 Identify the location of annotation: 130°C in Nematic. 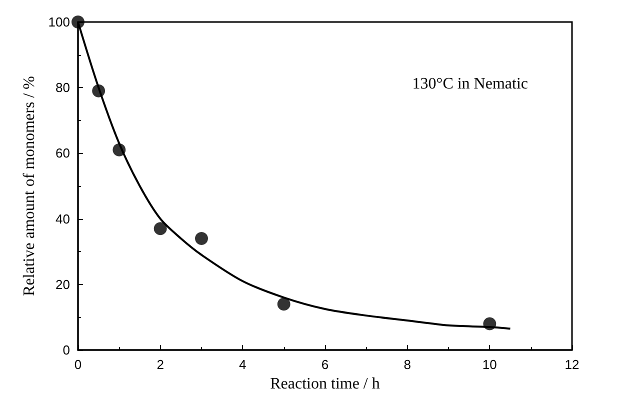
(470, 84).